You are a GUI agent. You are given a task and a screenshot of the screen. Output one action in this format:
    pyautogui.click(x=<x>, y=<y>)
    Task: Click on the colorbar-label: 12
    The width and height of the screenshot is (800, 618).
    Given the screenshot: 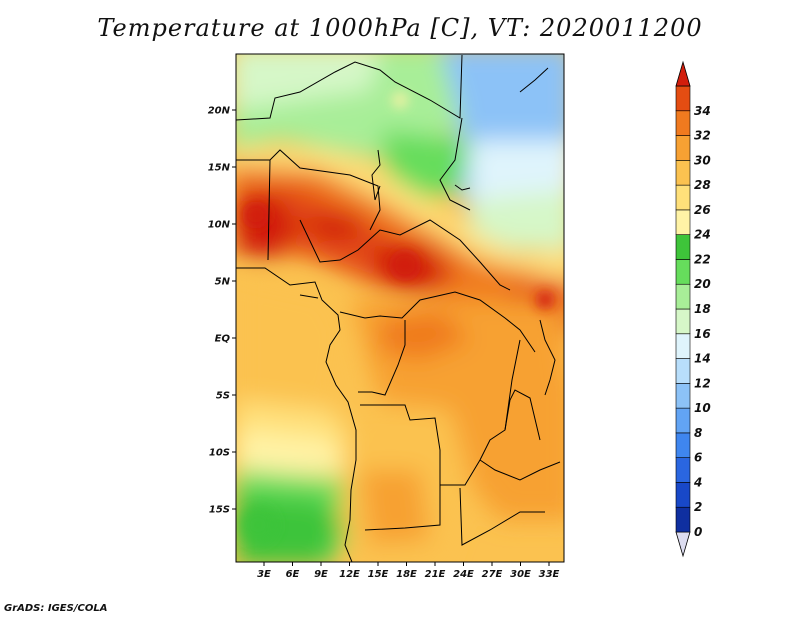 What is the action you would take?
    pyautogui.click(x=702, y=383)
    